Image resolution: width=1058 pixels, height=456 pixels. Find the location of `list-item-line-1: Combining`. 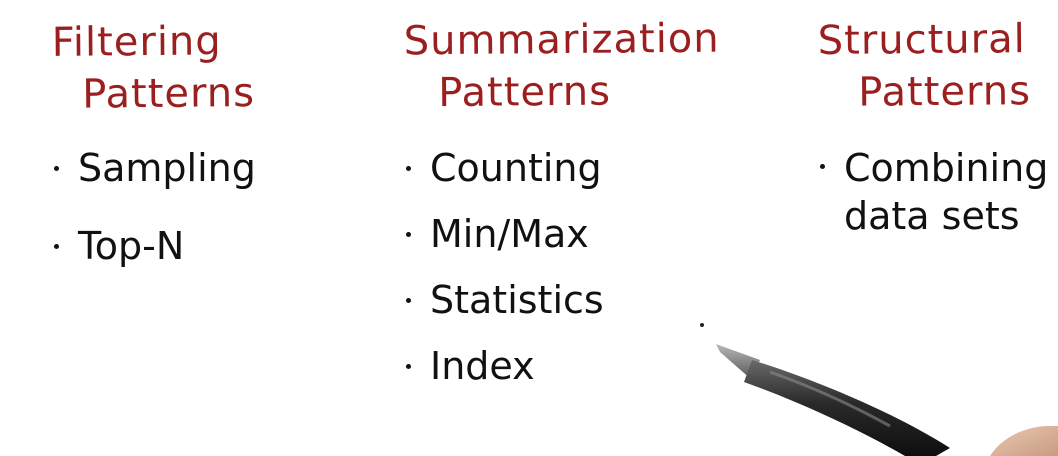

list-item-line-1: Combining is located at coordinates (946, 168).